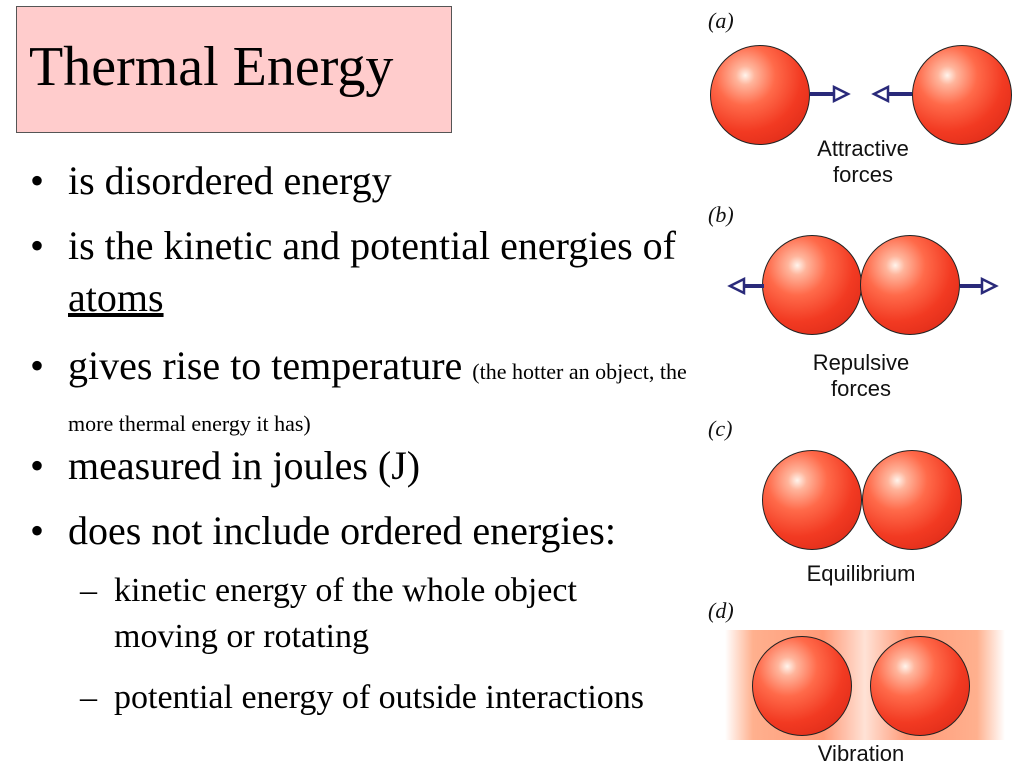  What do you see at coordinates (979, 286) in the screenshot?
I see `repulsive-arrow-right-icon` at bounding box center [979, 286].